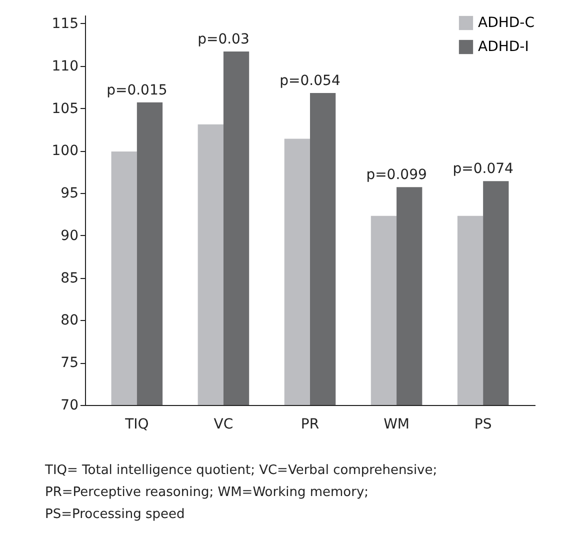 This screenshot has height=560, width=570. Describe the element at coordinates (136, 424) in the screenshot. I see `x-tick-label: TIQ` at that location.